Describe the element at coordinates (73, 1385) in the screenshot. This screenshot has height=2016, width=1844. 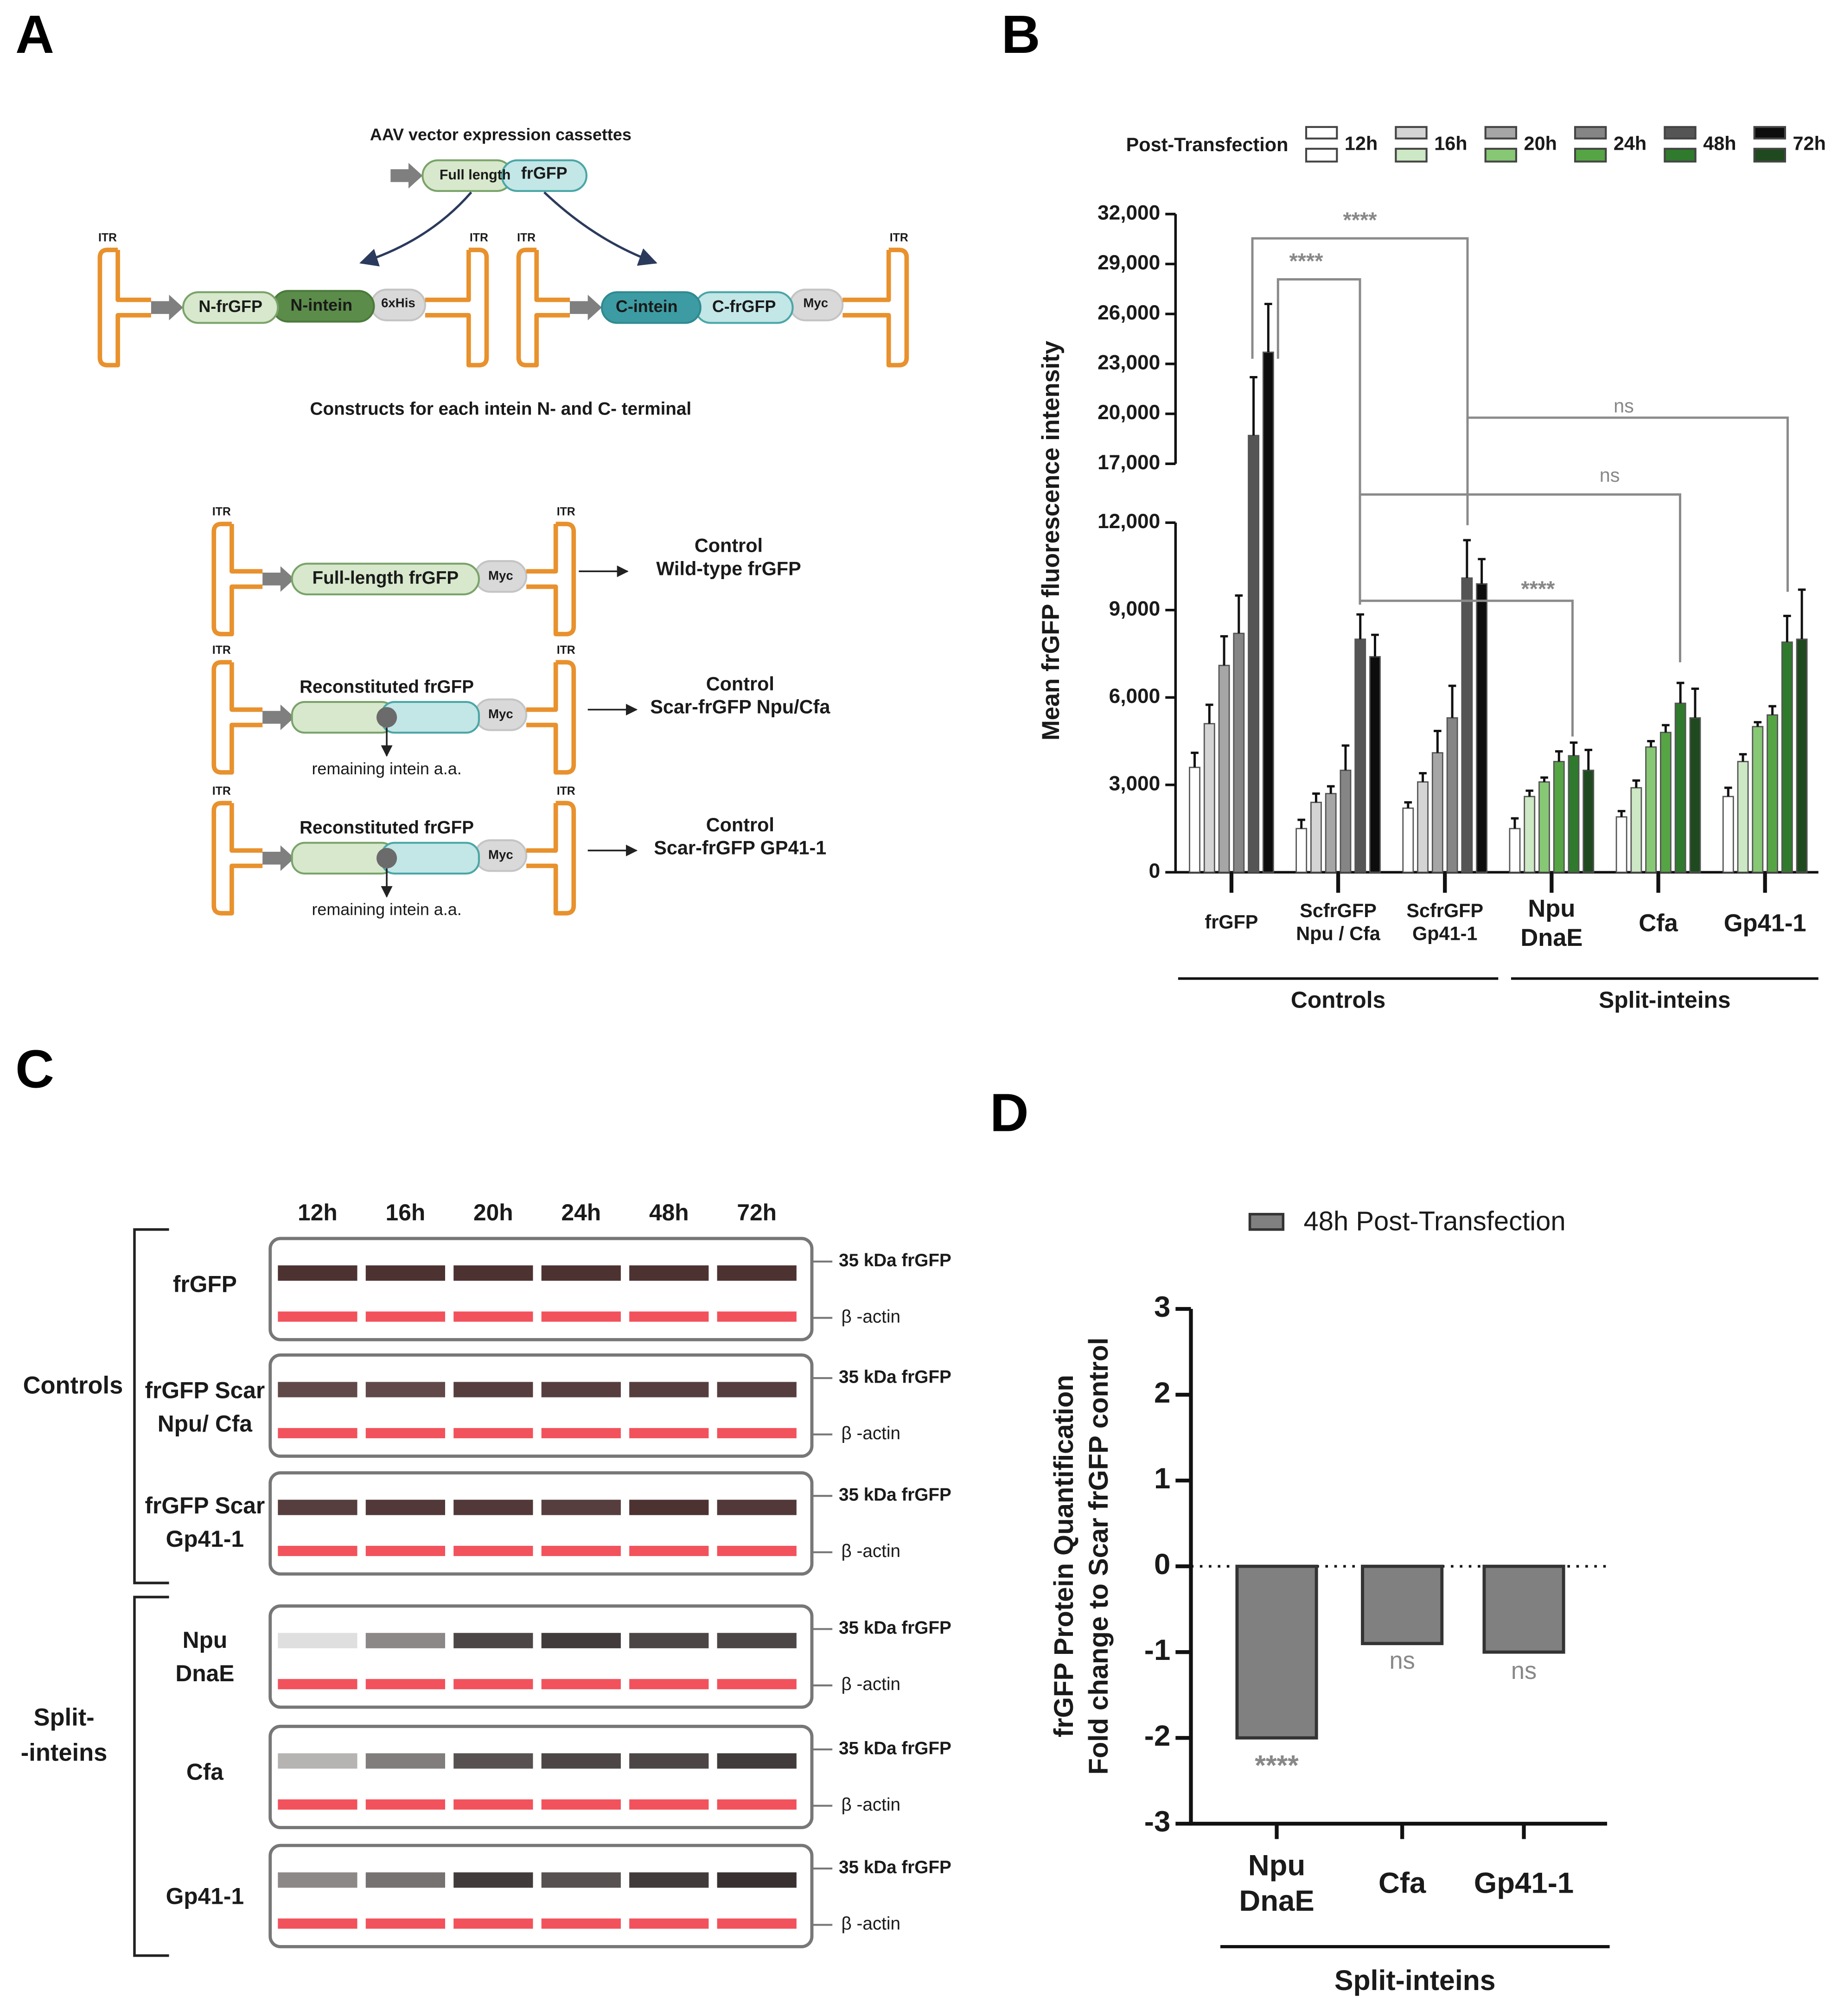
I see `label: Controls` at that location.